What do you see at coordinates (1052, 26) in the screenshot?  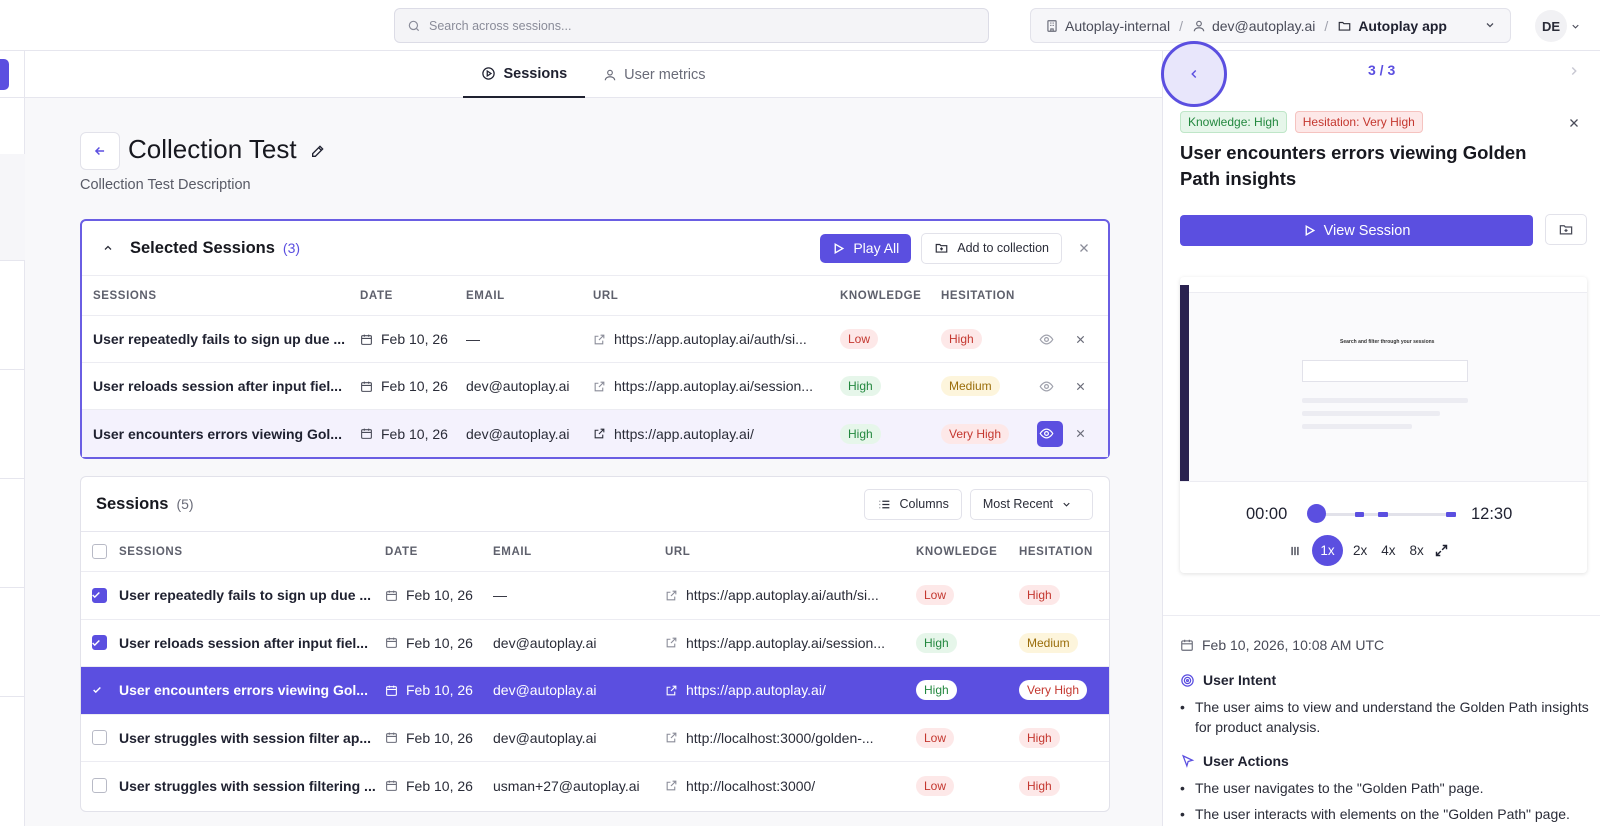 I see `building-icon` at bounding box center [1052, 26].